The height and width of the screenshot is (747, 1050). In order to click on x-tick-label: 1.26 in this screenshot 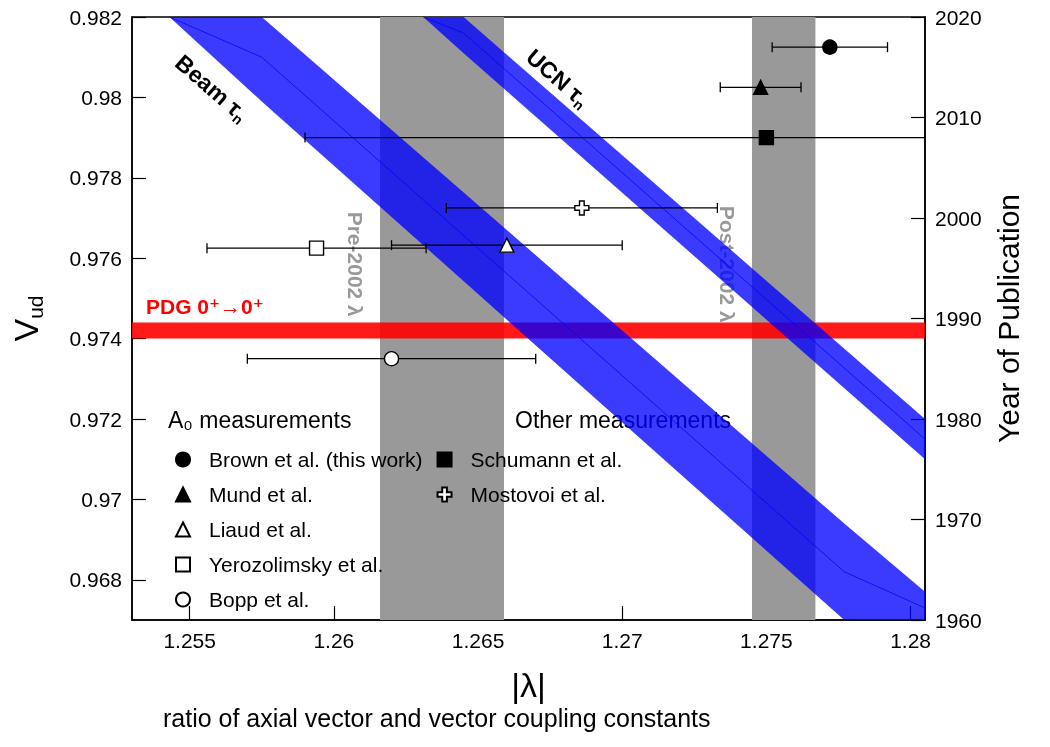, I will do `click(334, 640)`.